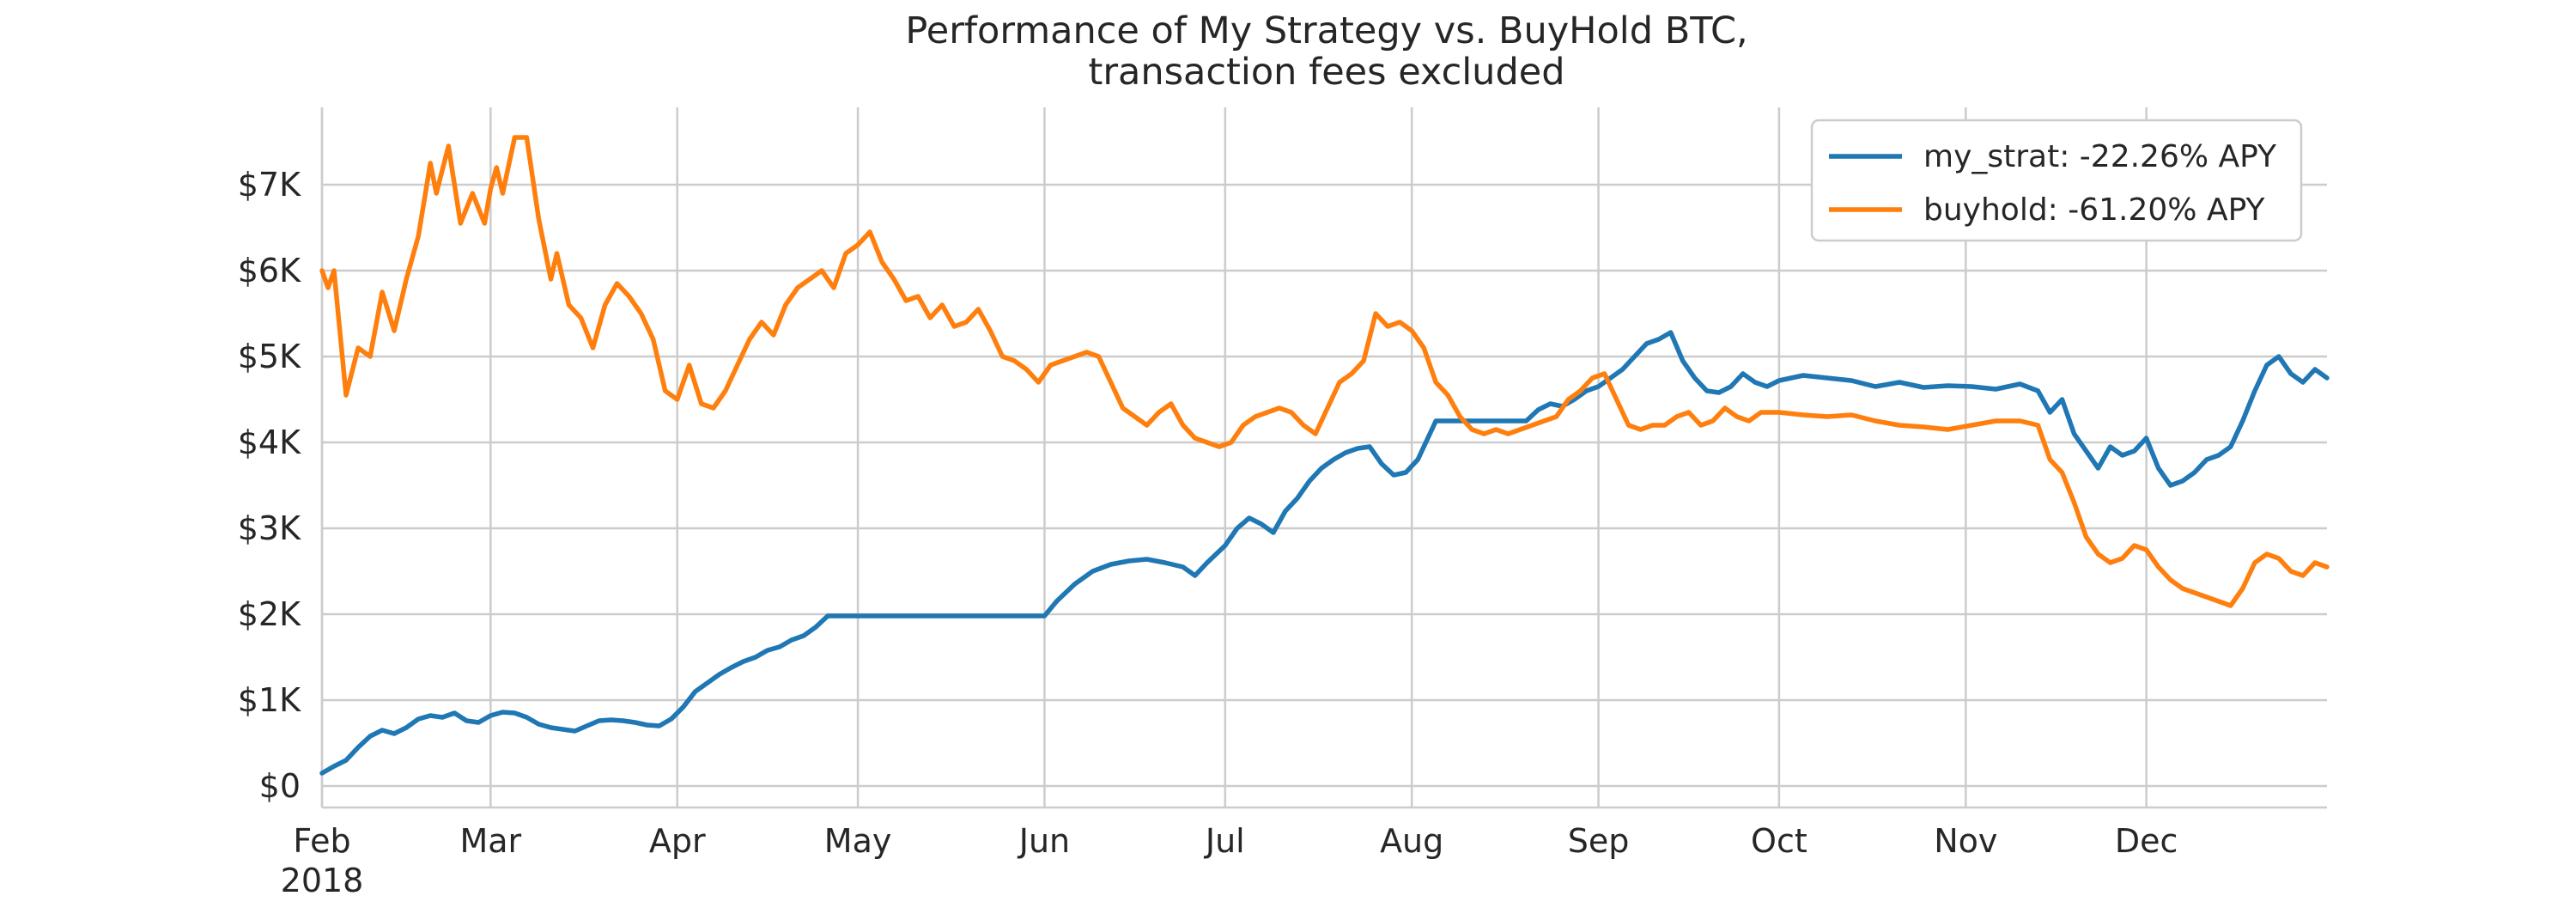  I want to click on y-tick-label: $2K, so click(269, 614).